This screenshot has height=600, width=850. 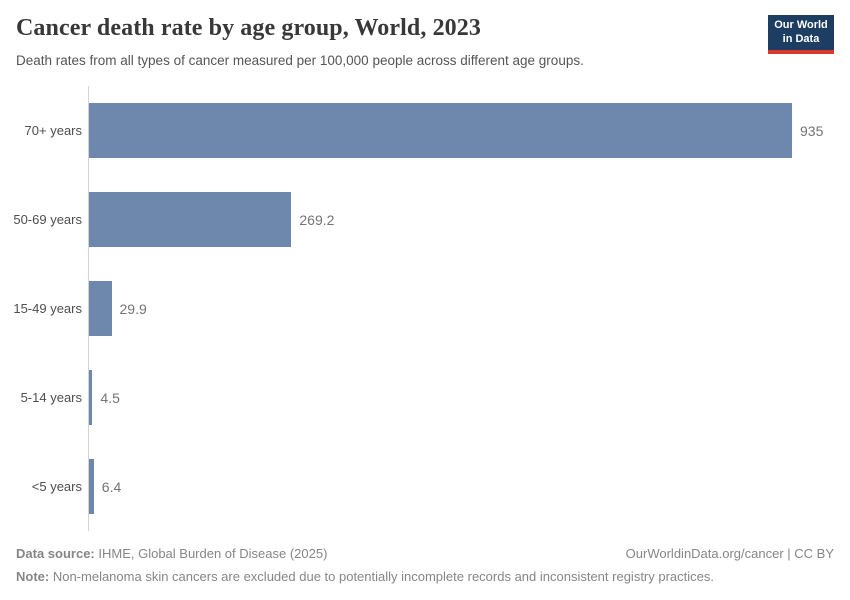 I want to click on footer-note-label: Note:, so click(x=33, y=576).